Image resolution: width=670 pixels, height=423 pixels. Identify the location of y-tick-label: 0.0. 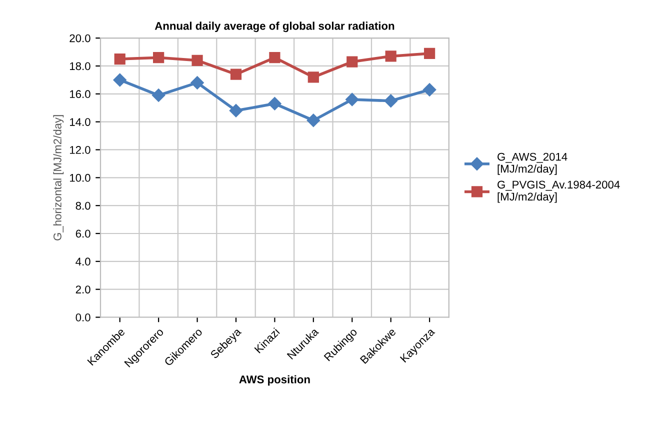
(83, 318).